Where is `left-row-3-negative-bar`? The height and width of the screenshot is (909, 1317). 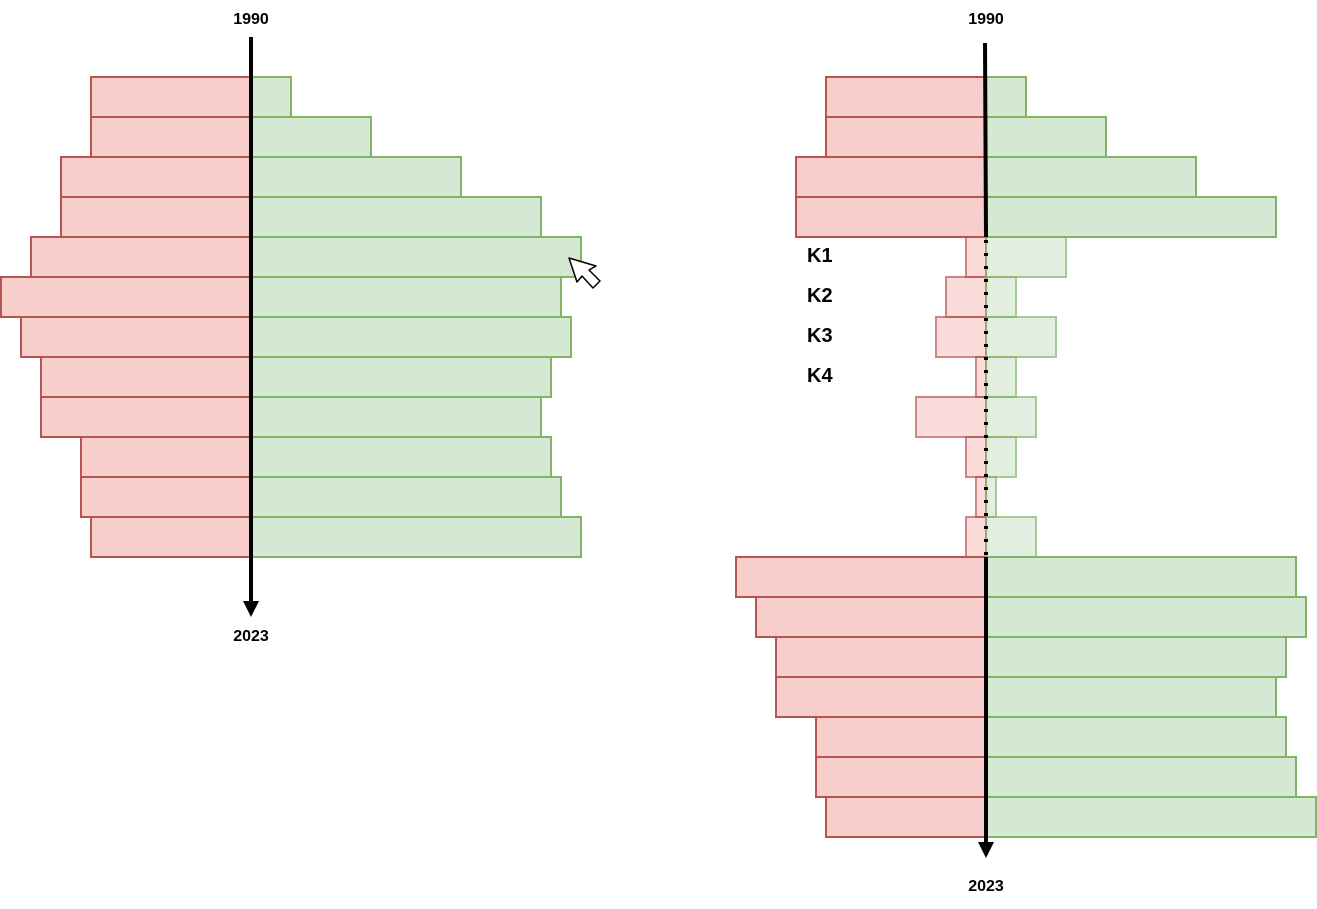
left-row-3-negative-bar is located at coordinates (156, 177).